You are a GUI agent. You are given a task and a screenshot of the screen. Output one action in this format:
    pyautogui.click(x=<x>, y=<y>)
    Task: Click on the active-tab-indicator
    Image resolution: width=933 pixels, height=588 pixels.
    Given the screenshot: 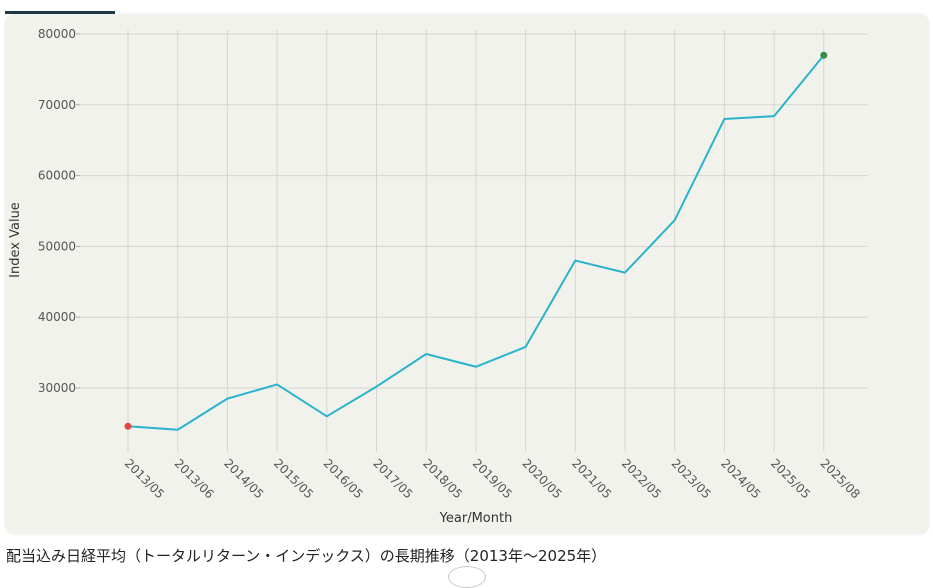 What is the action you would take?
    pyautogui.click(x=60, y=12)
    